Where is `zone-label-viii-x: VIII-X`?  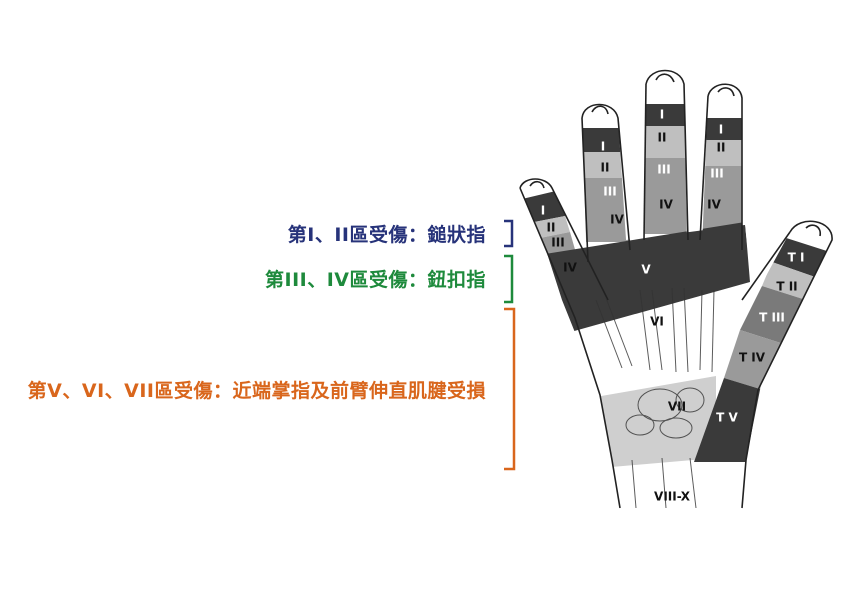 zone-label-viii-x: VIII-X is located at coordinates (672, 497).